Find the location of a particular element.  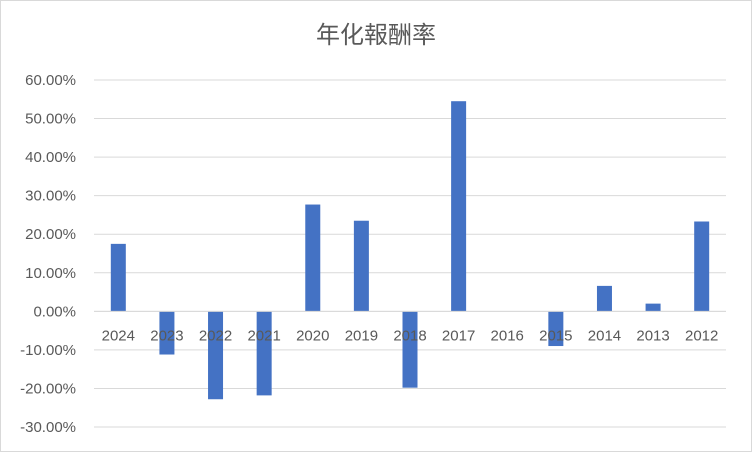

y-tick-label: -30.00% is located at coordinates (48, 427).